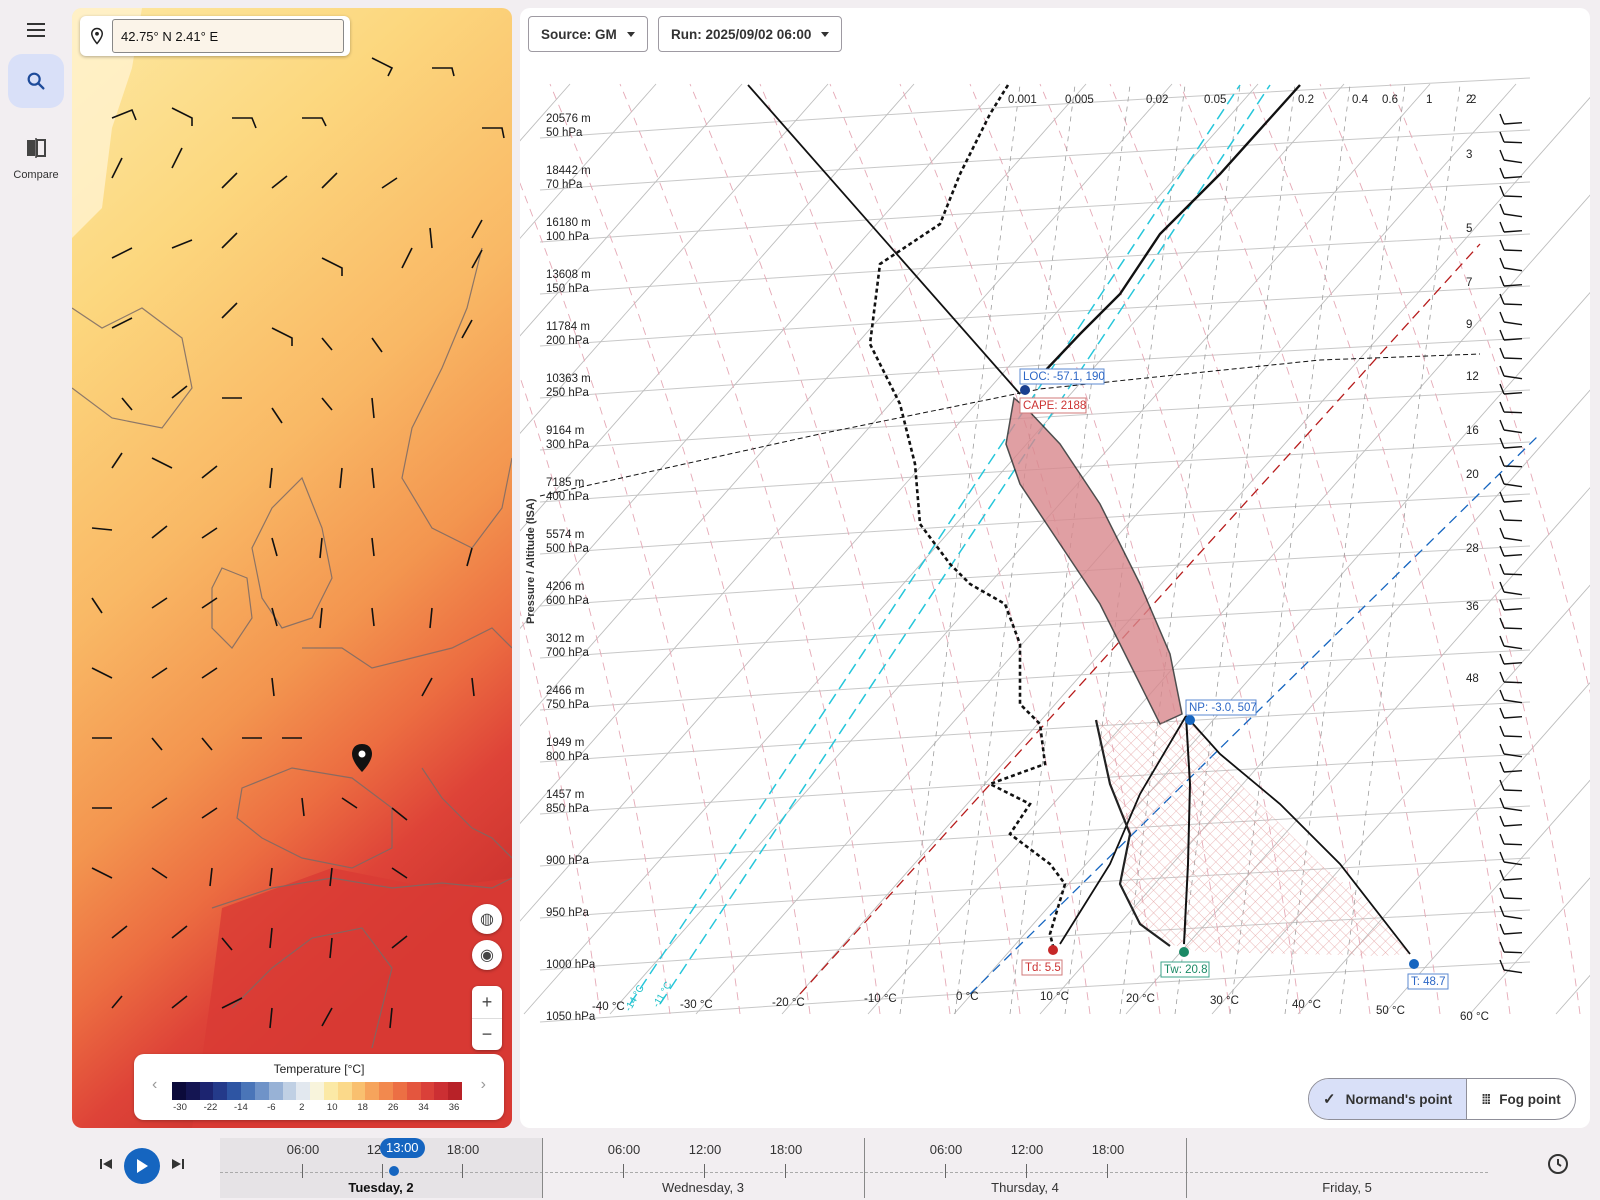 Image resolution: width=1600 pixels, height=1200 pixels. I want to click on compass-button: ◉, so click(487, 955).